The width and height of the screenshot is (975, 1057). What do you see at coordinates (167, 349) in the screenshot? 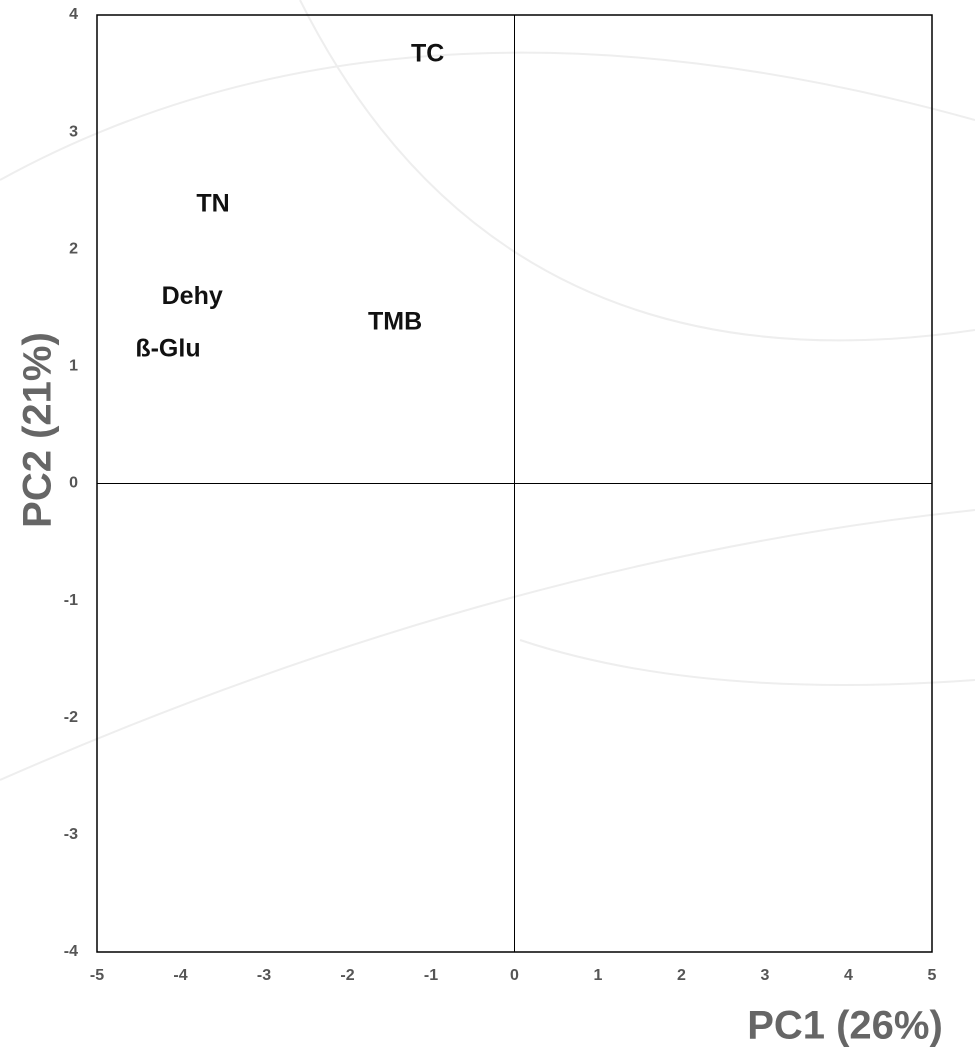
I see `point-label: ß-Glu` at bounding box center [167, 349].